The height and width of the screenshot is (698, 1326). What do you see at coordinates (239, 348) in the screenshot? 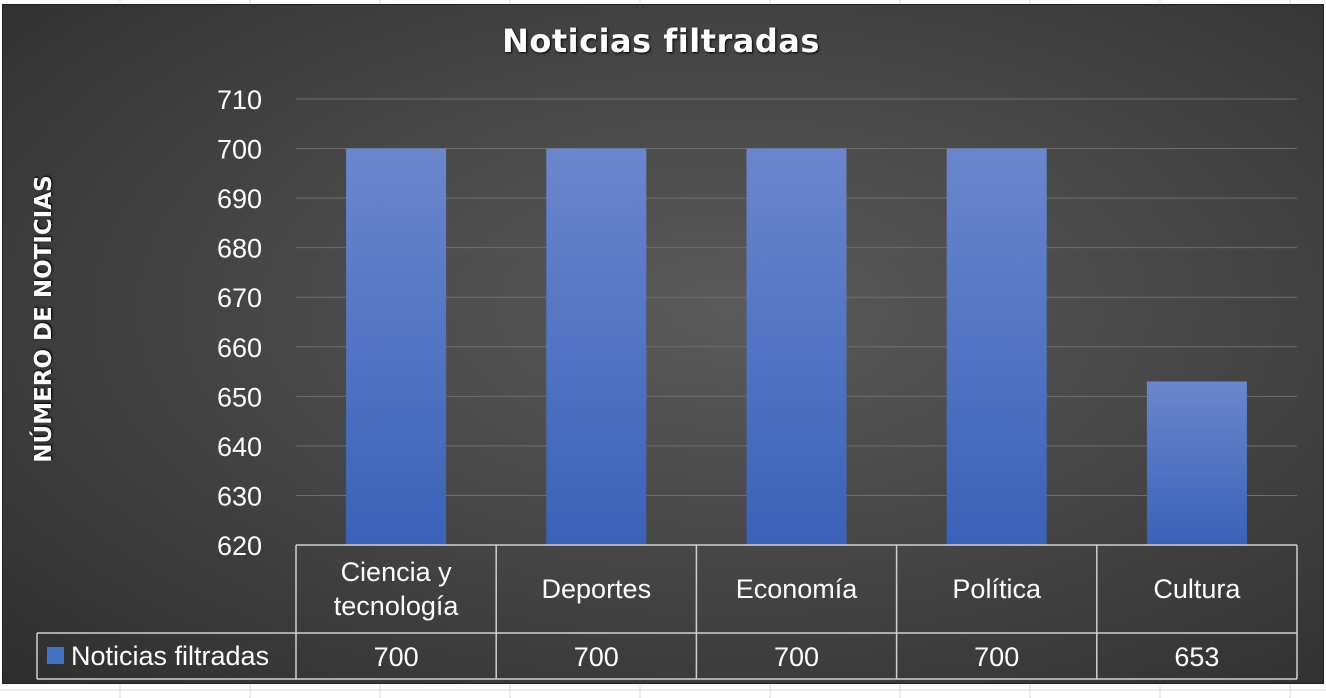
I see `y-tick-label: 660` at bounding box center [239, 348].